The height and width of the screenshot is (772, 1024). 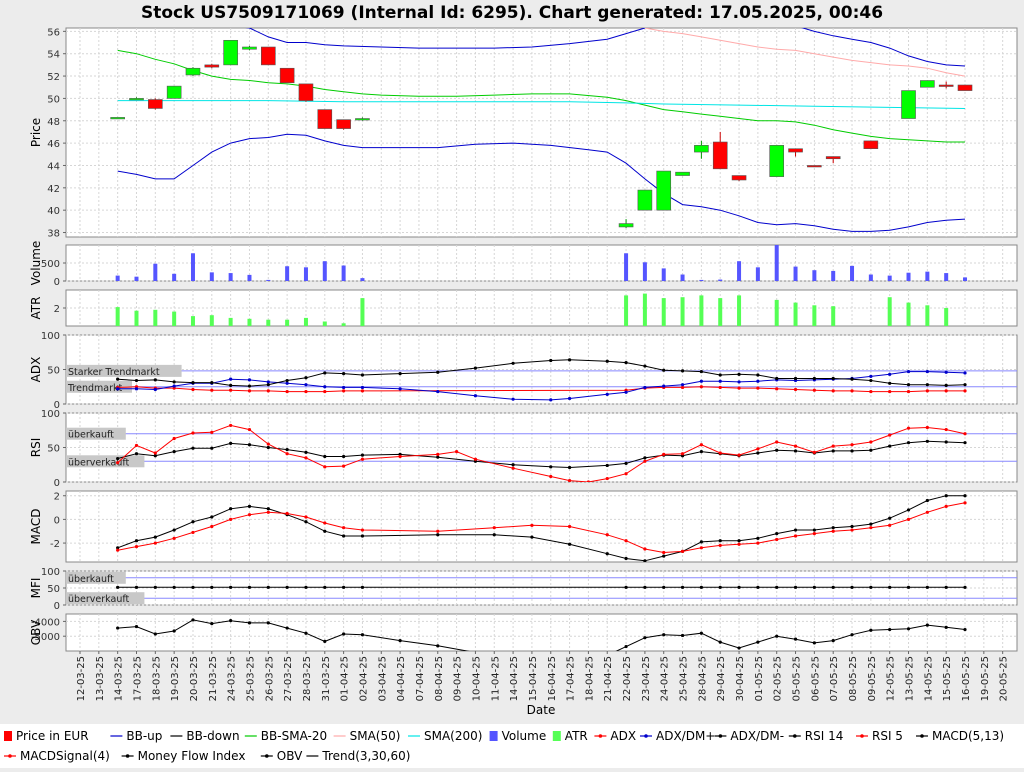 I want to click on x-tick-label: 11-04-25, so click(x=495, y=678).